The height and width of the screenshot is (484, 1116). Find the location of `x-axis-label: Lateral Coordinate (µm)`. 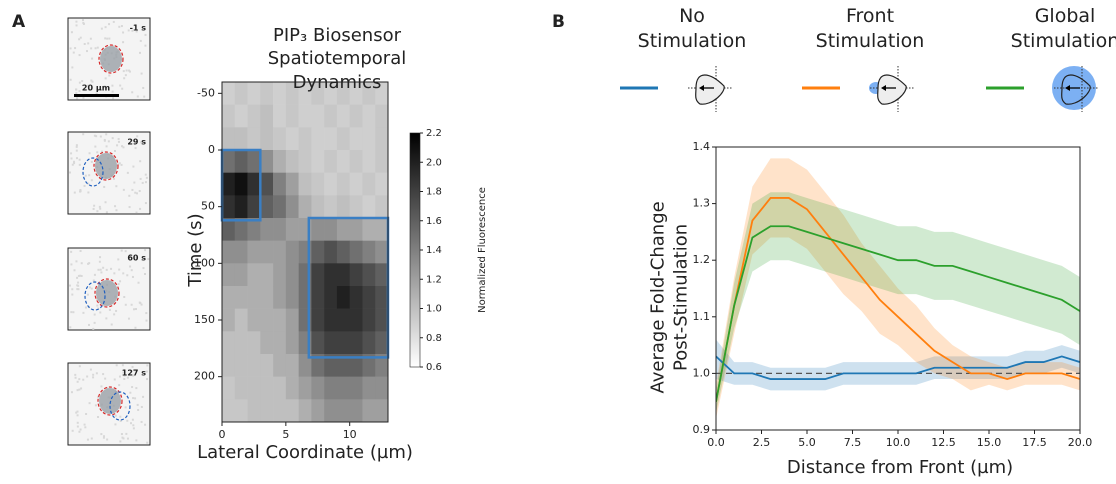

x-axis-label: Lateral Coordinate (µm) is located at coordinates (305, 452).